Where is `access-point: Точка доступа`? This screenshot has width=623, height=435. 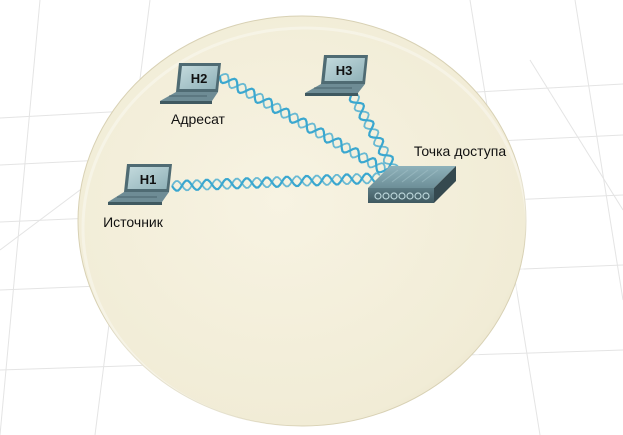 access-point: Точка доступа is located at coordinates (437, 173).